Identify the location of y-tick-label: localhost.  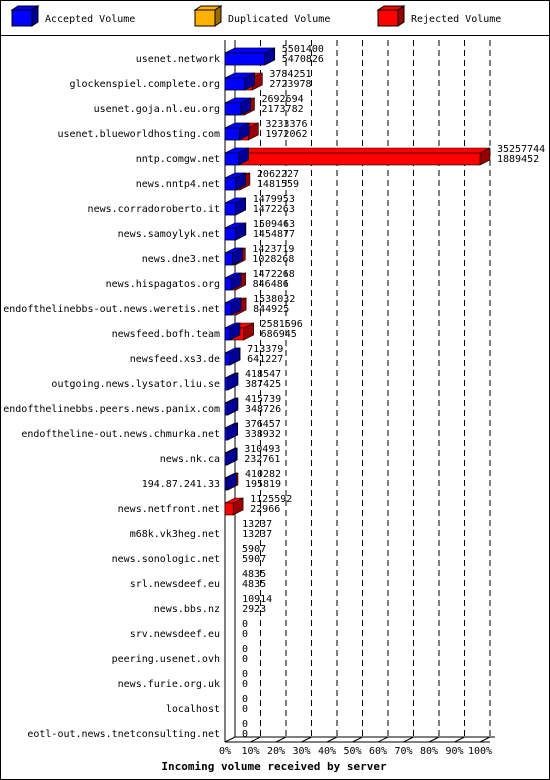
(193, 709).